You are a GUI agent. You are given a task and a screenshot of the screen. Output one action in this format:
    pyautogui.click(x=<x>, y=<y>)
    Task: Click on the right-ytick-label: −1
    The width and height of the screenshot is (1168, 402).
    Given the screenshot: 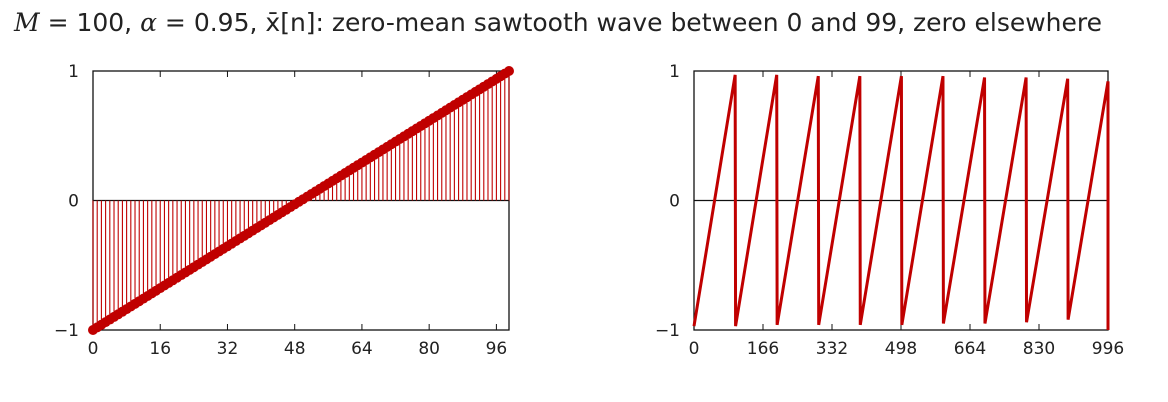 What is the action you would take?
    pyautogui.click(x=667, y=331)
    